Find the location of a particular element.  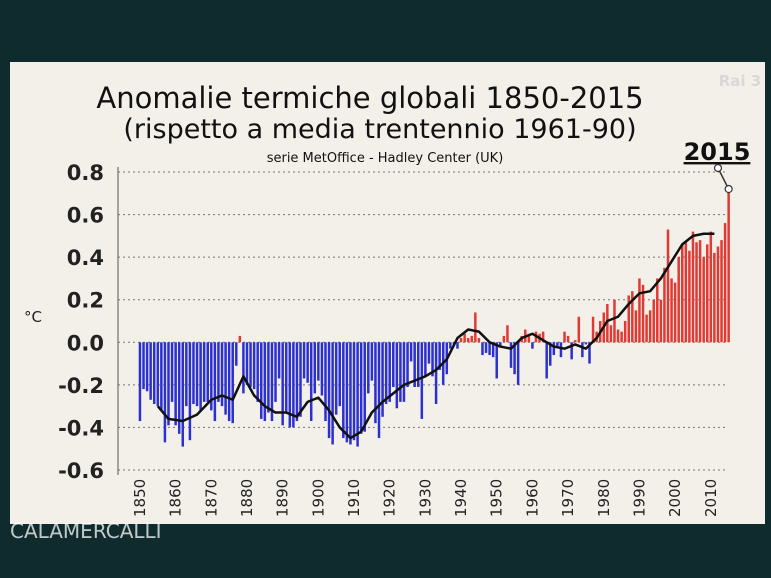

x-tick-label: 1950 is located at coordinates (497, 498).